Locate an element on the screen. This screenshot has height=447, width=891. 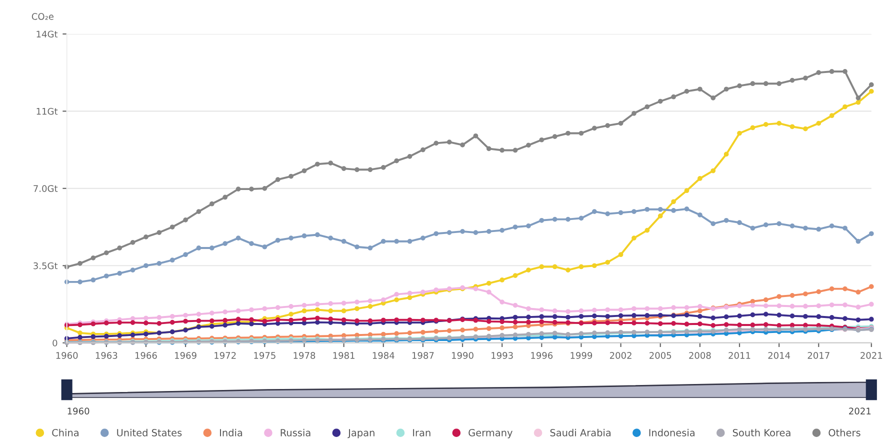
y-tick-label: 3.5Gt is located at coordinates (46, 266).